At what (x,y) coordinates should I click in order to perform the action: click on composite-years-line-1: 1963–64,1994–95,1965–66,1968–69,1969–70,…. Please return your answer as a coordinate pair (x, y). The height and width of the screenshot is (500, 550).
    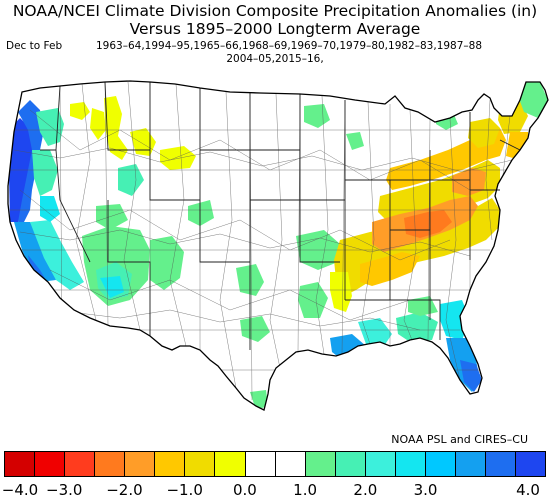
    Looking at the image, I should click on (289, 46).